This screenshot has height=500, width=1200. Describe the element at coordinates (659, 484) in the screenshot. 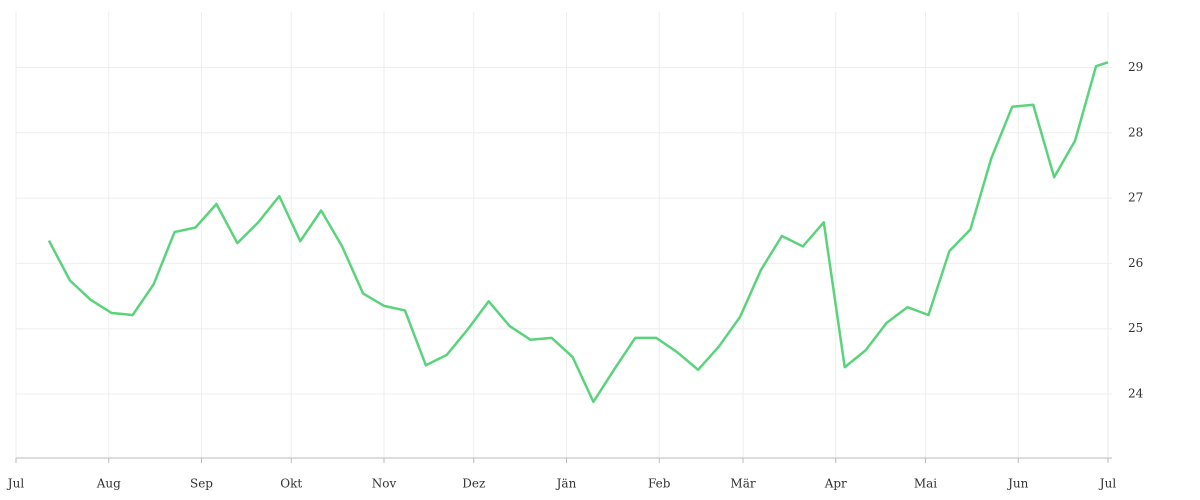

I see `x-tick-label: Feb` at that location.